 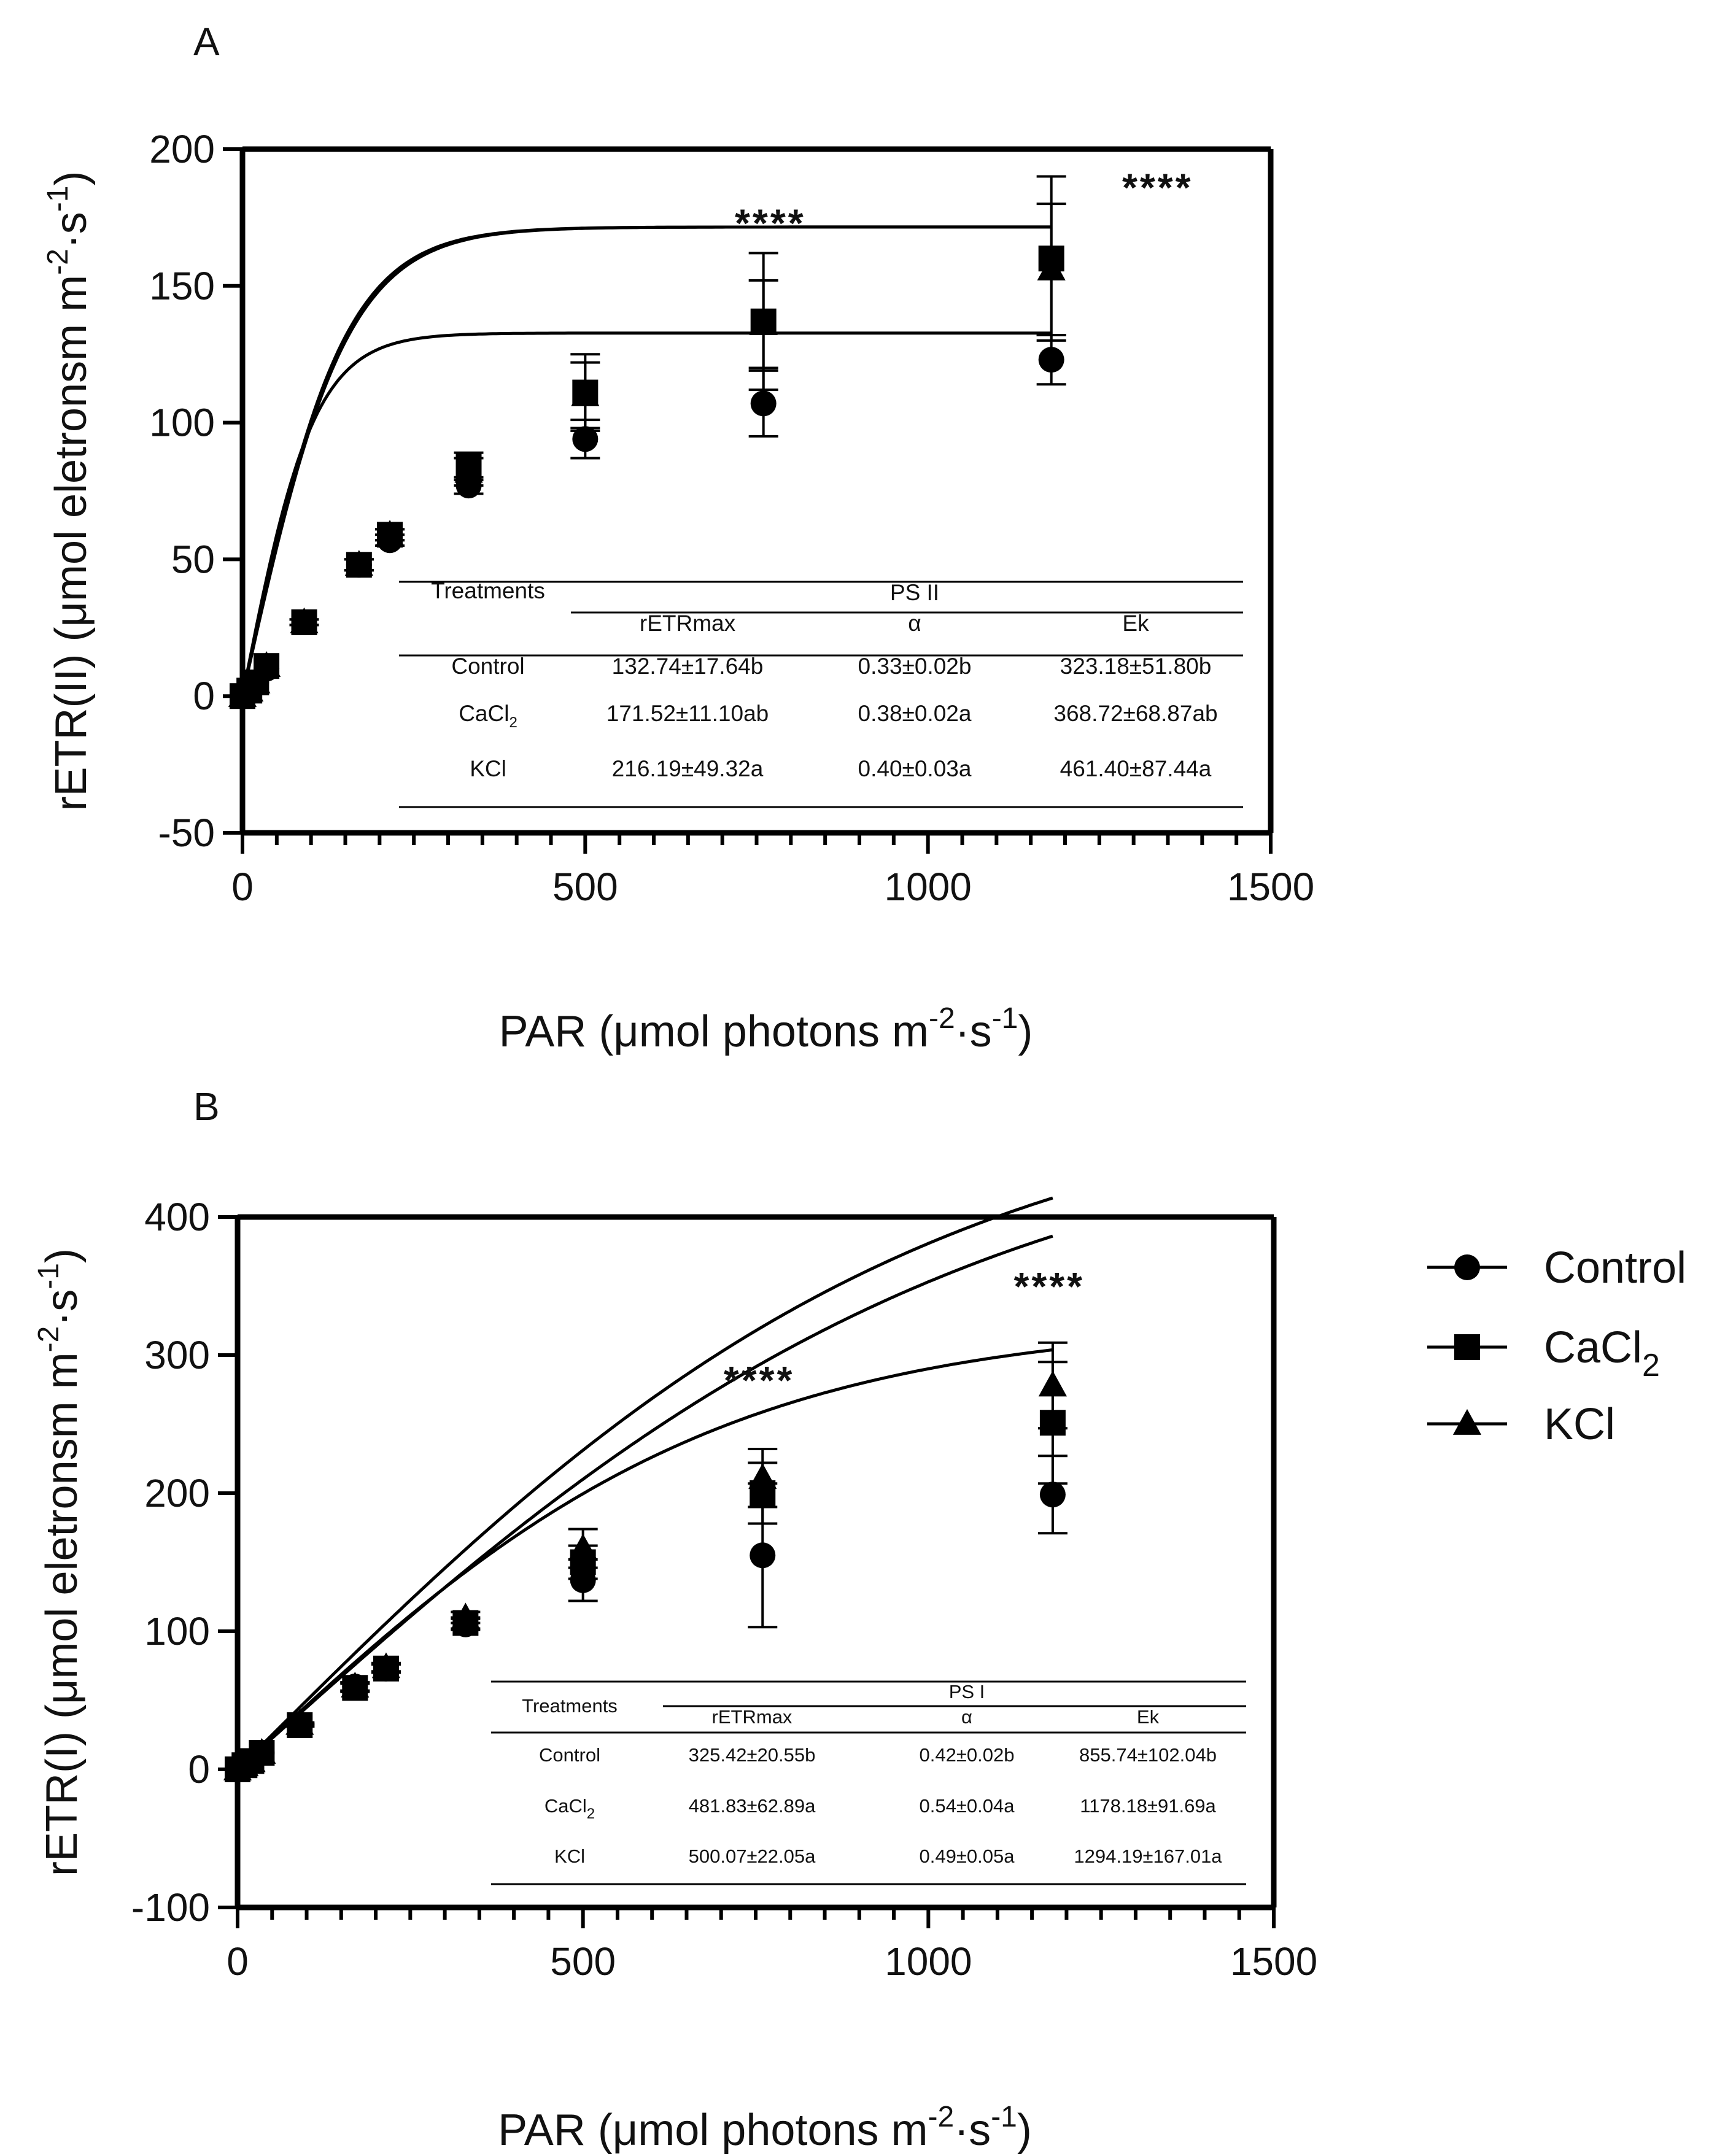 I want to click on table-cell: 500.07±22.05a, so click(x=752, y=1856).